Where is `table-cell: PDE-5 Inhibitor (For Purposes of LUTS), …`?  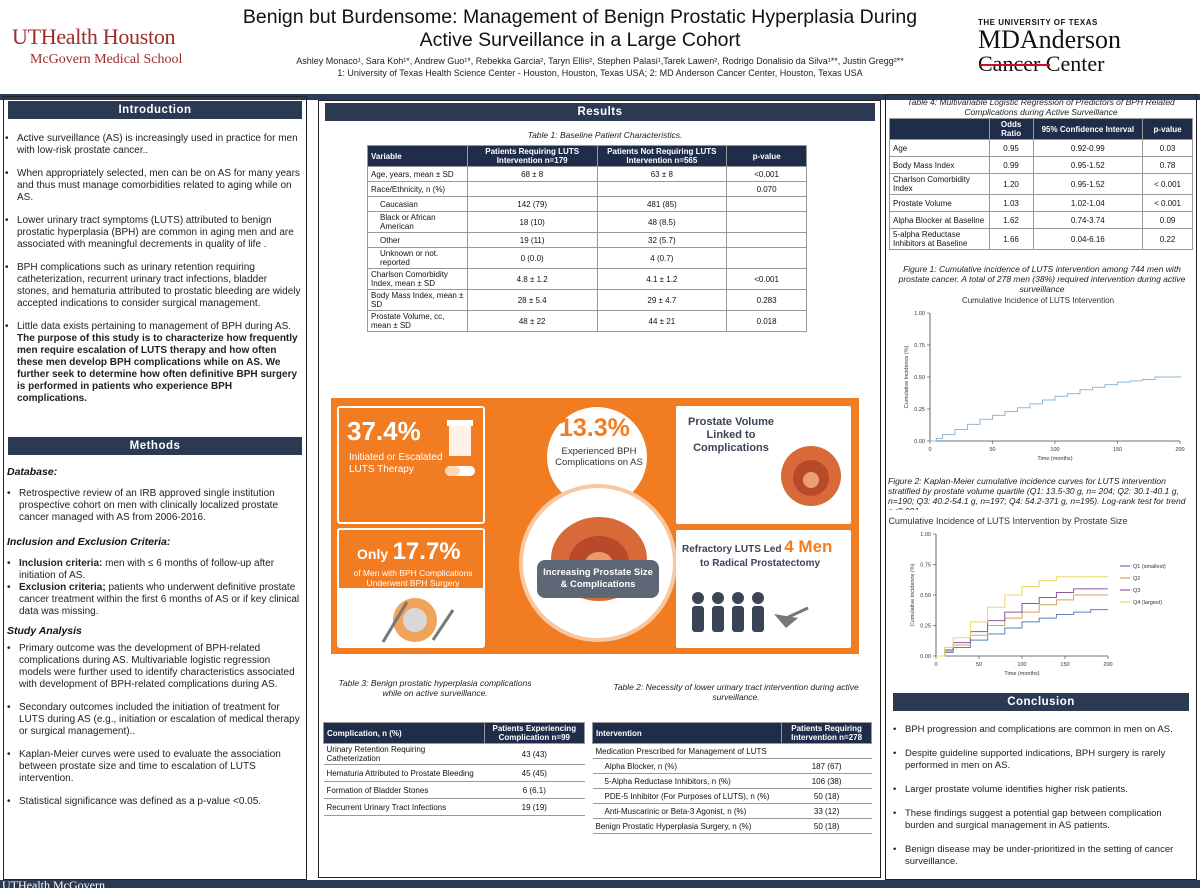 table-cell: PDE-5 Inhibitor (For Purposes of LUTS), … is located at coordinates (687, 796).